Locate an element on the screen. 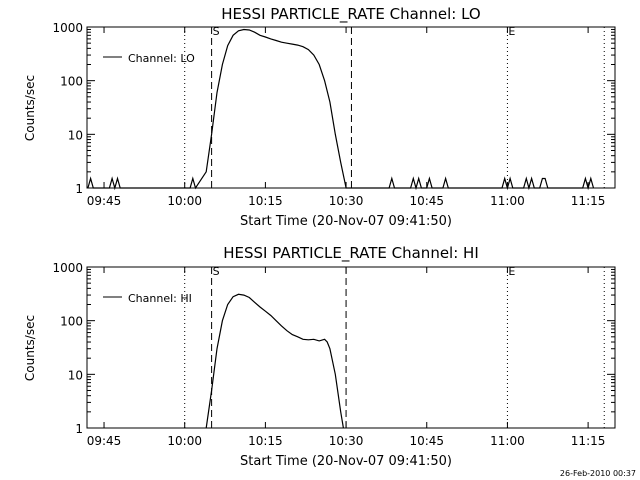 The width and height of the screenshot is (640, 480). timestamp-footer: 26-Feb-2010 00:37 is located at coordinates (597, 473).